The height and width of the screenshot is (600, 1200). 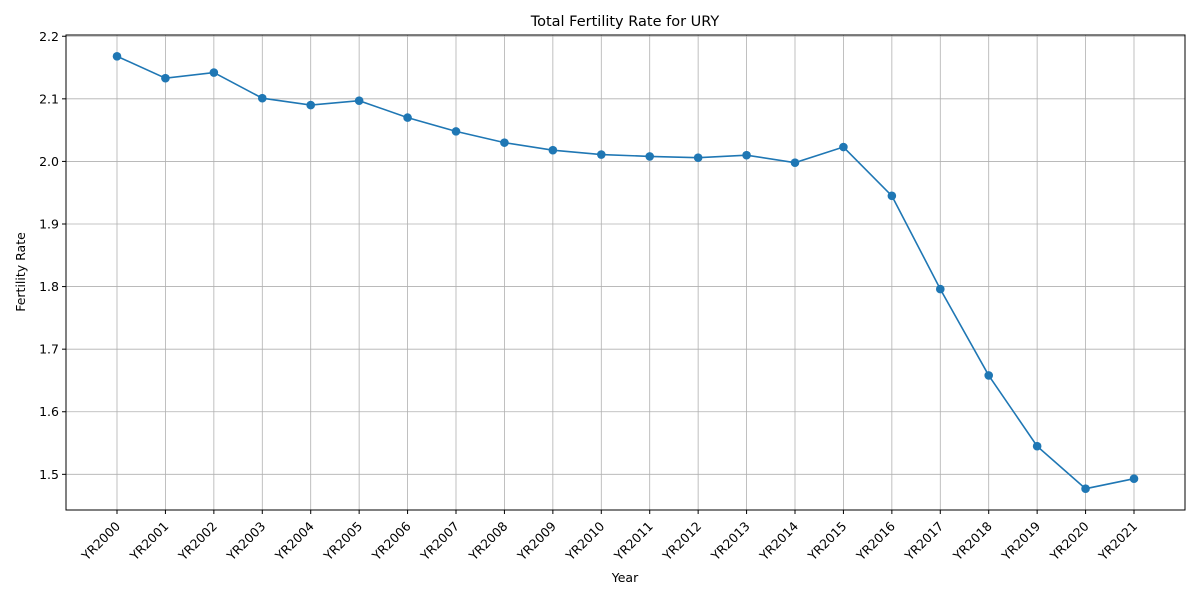 I want to click on x-tick-label: YR2000, so click(x=100, y=540).